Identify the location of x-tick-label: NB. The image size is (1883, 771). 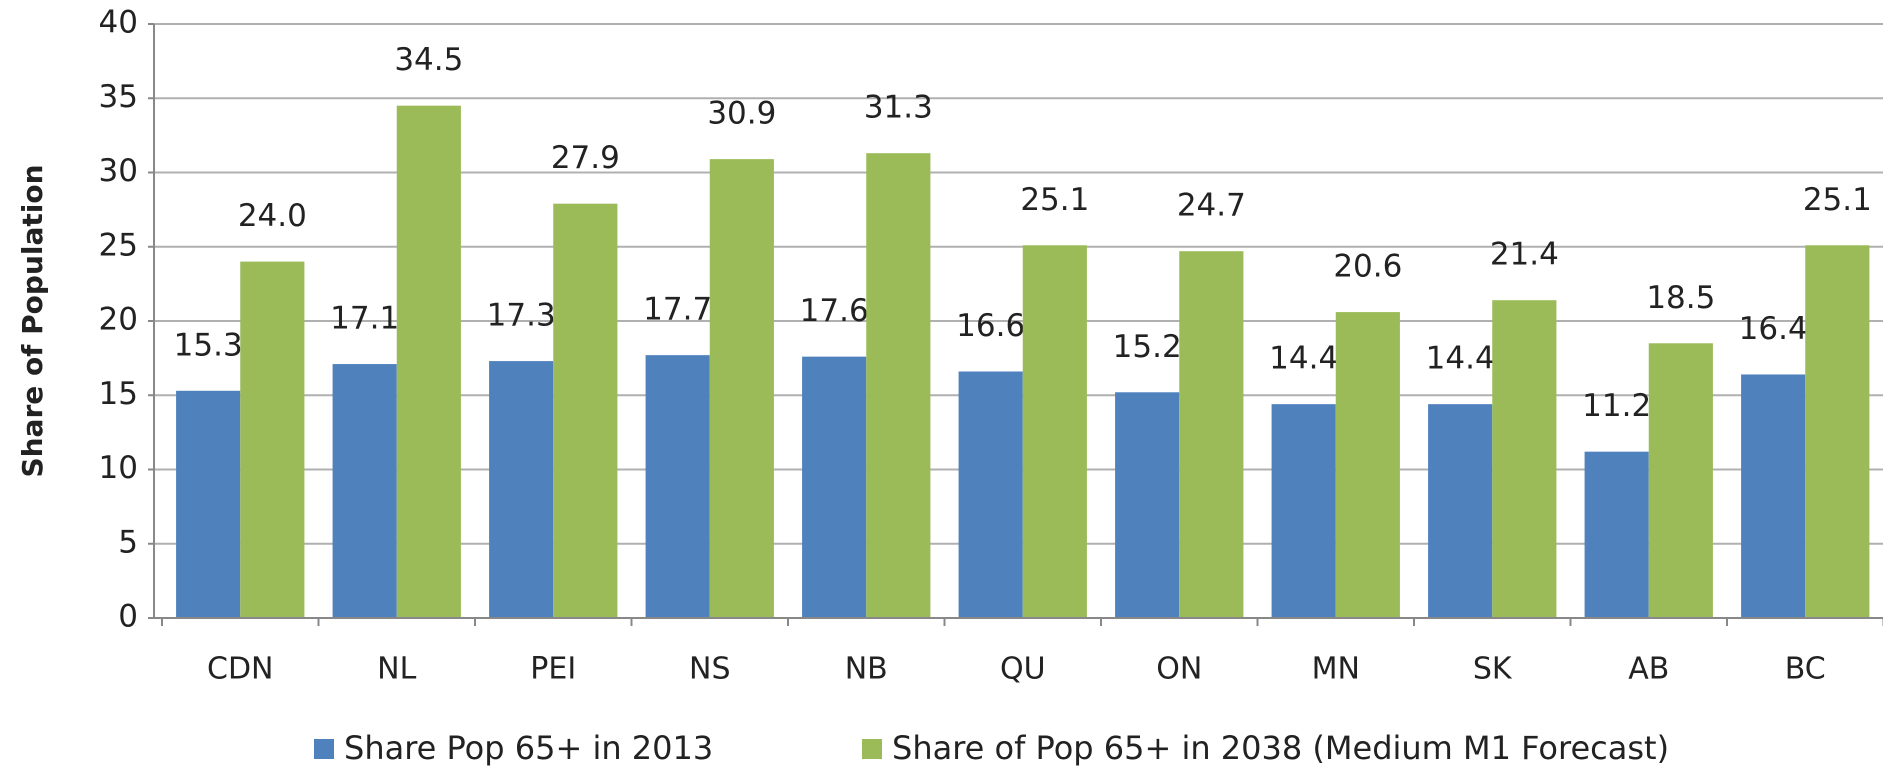
(866, 669).